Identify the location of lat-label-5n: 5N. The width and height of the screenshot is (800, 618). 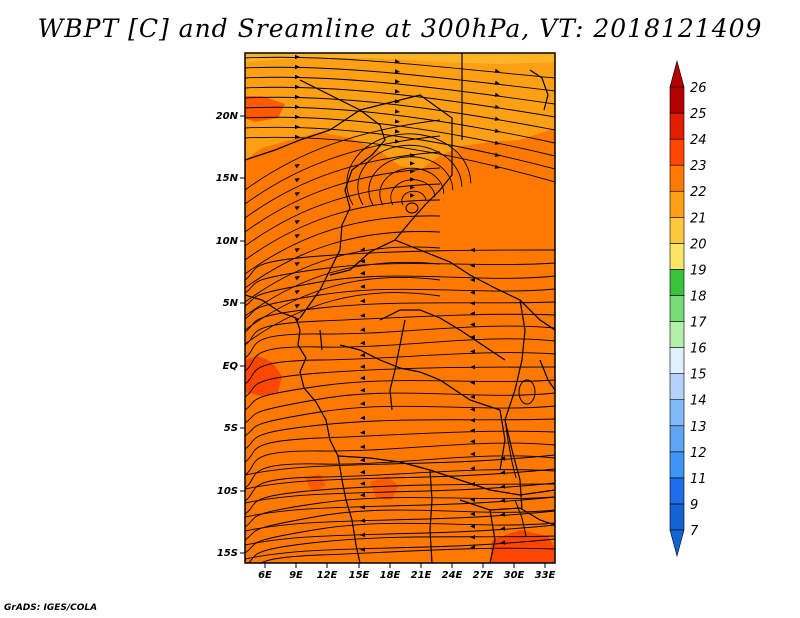
(231, 303).